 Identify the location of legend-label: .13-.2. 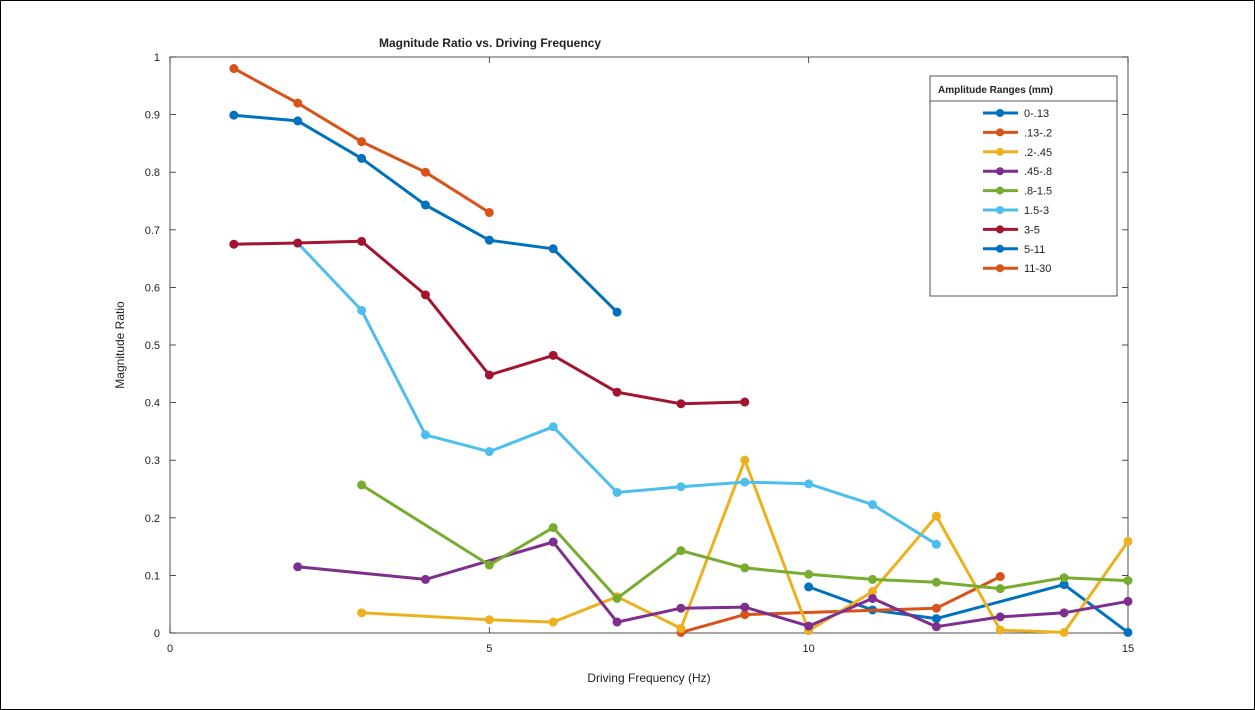
(1038, 133).